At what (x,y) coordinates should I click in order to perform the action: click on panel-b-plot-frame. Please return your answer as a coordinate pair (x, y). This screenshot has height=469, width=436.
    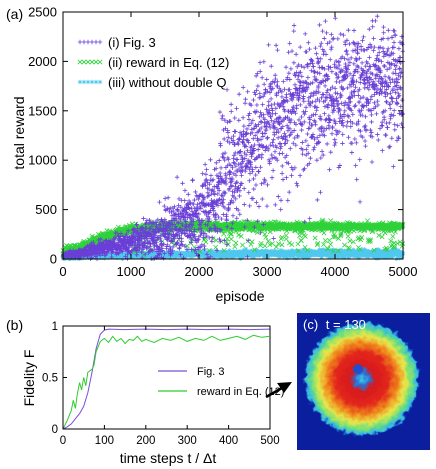
    Looking at the image, I should click on (166, 377).